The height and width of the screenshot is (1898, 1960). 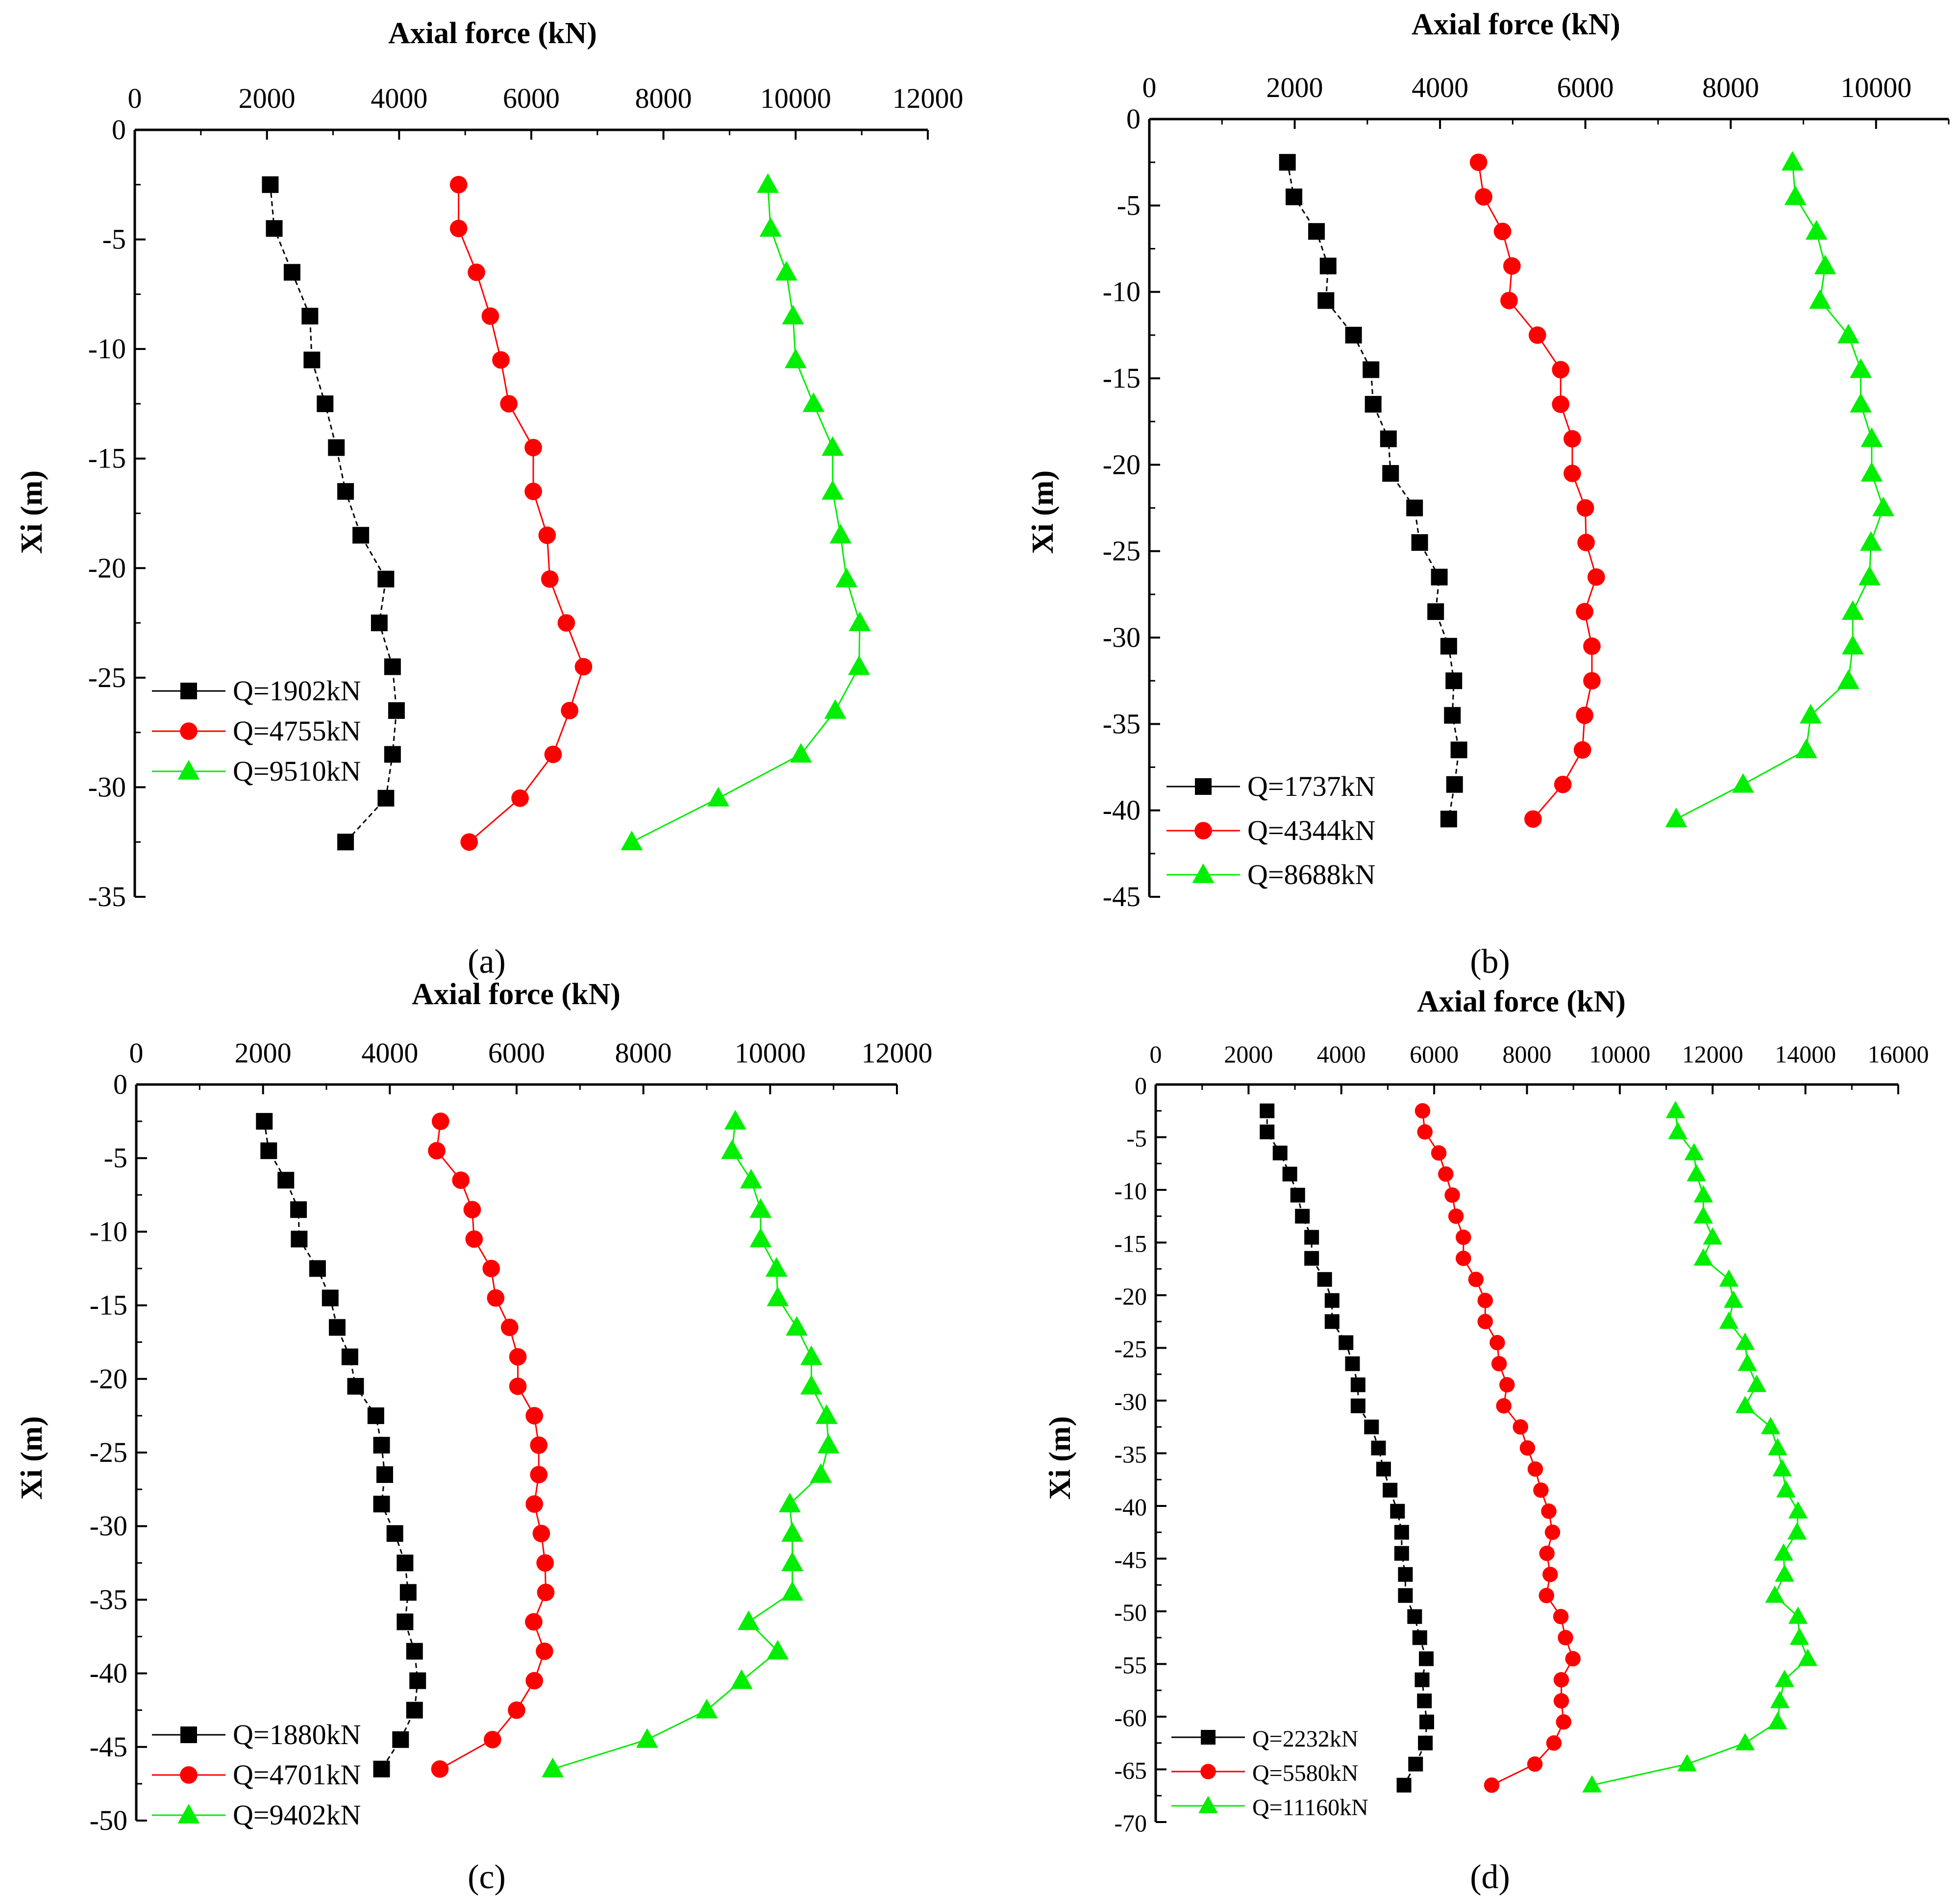 I want to click on legend-label: Q=5580kN, so click(x=1305, y=1773).